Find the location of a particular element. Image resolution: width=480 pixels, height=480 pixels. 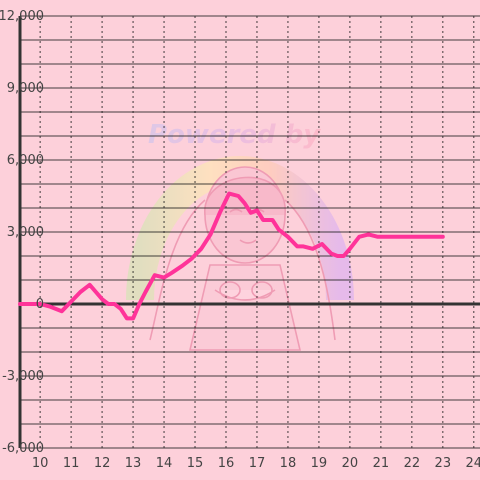

x-tick-label: 23 is located at coordinates (443, 463).